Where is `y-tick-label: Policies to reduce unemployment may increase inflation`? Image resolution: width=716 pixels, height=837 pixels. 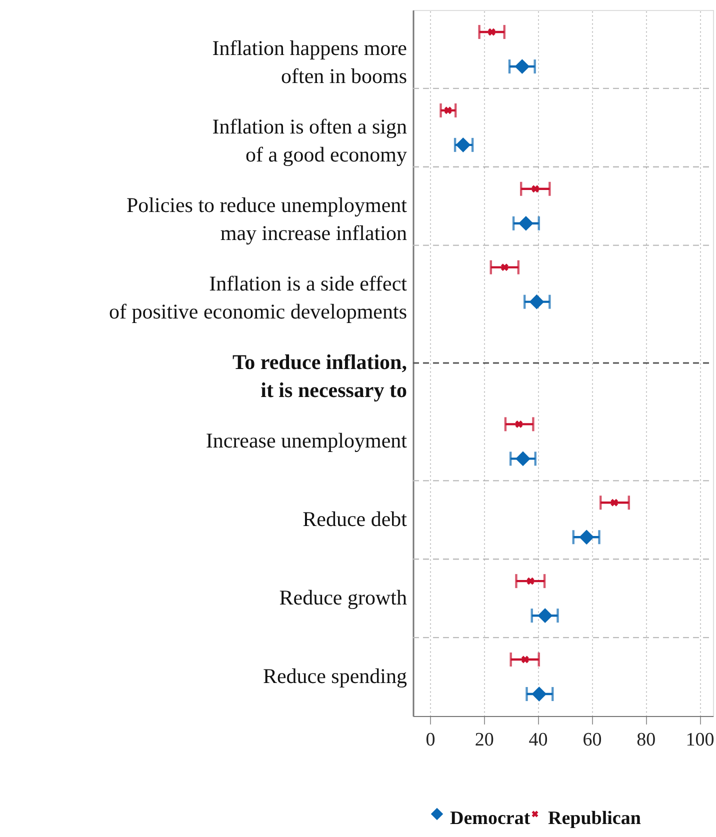
y-tick-label: Policies to reduce unemployment may increase inflation is located at coordinates (267, 219).